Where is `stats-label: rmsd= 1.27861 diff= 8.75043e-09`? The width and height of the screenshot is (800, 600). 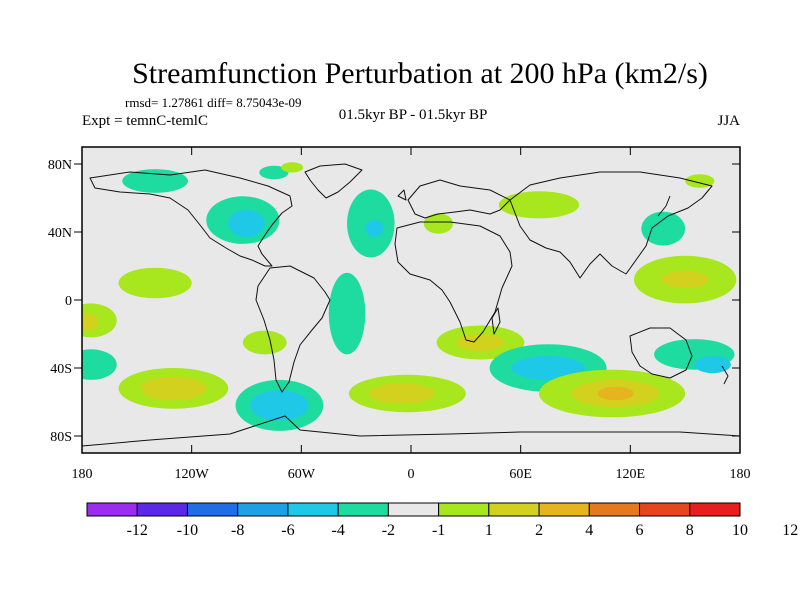 stats-label: rmsd= 1.27861 diff= 8.75043e-09 is located at coordinates (213, 102).